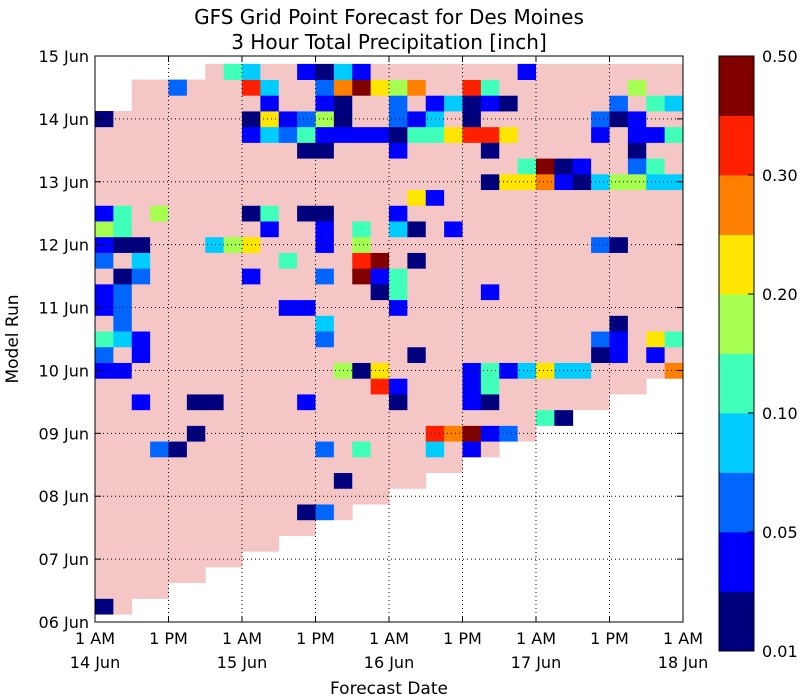 This screenshot has height=700, width=800. What do you see at coordinates (389, 17) in the screenshot?
I see `chart-title: GFS Grid Point Forecast for Des Moines` at bounding box center [389, 17].